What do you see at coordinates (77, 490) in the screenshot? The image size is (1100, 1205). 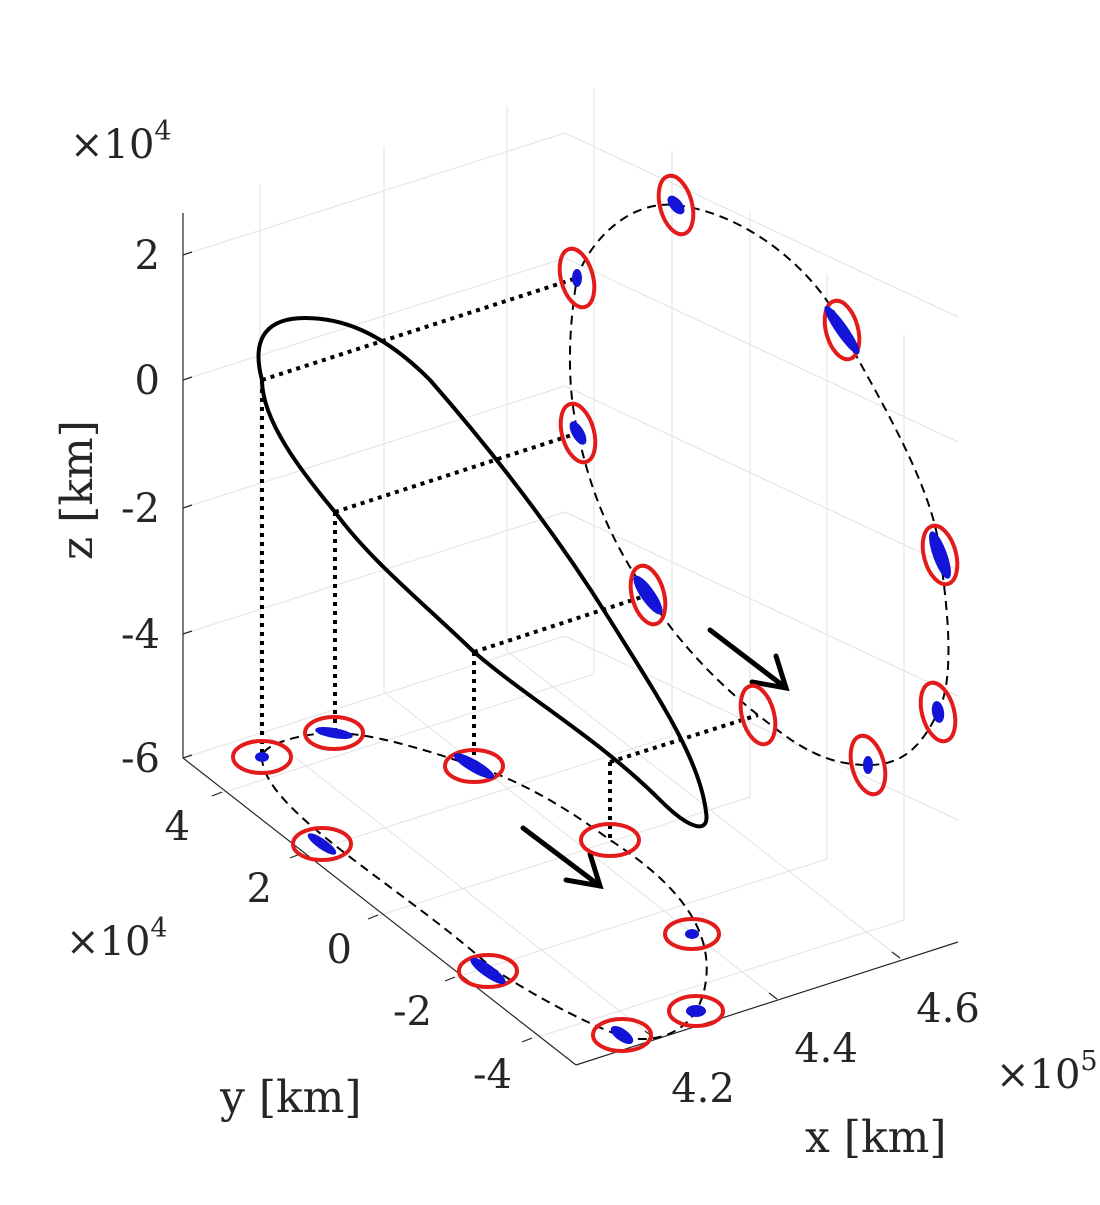 I see `z-axis-label: z [km]` at bounding box center [77, 490].